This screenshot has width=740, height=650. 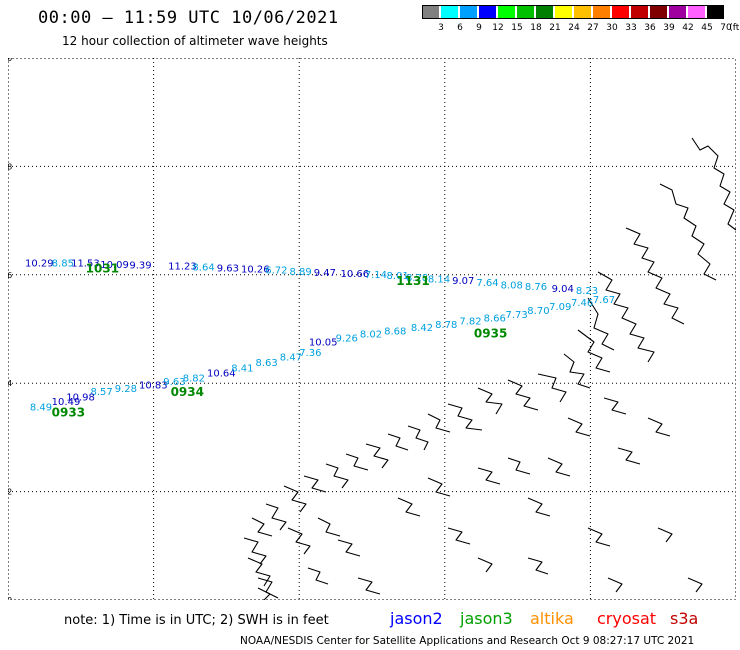 What do you see at coordinates (182, 266) in the screenshot?
I see `swh-value-label: 11.23` at bounding box center [182, 266].